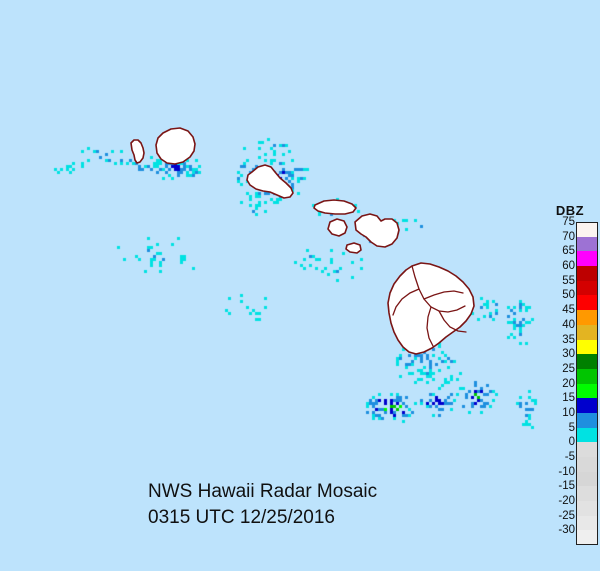  I want to click on legend-value-label: -15, so click(566, 486).